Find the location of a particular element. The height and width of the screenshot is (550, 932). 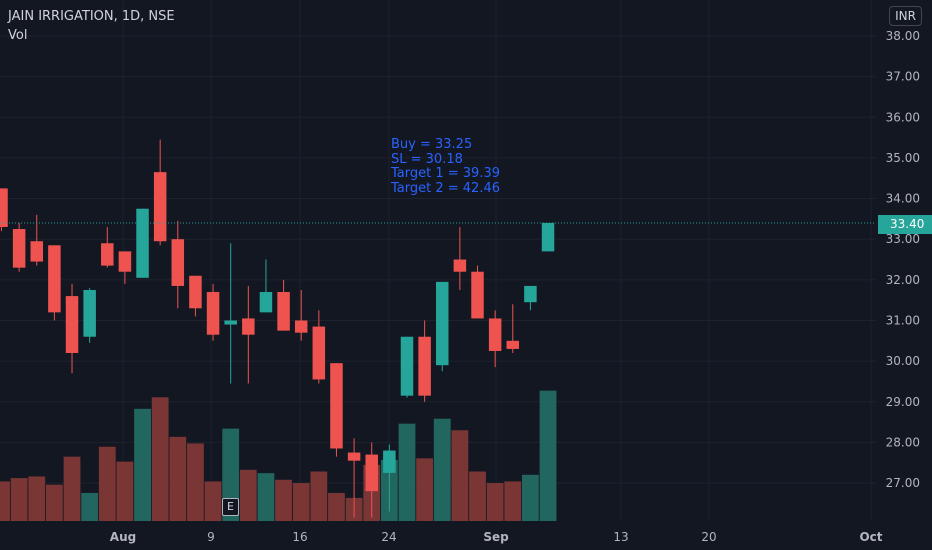

x-tick-label: Oct is located at coordinates (870, 537).